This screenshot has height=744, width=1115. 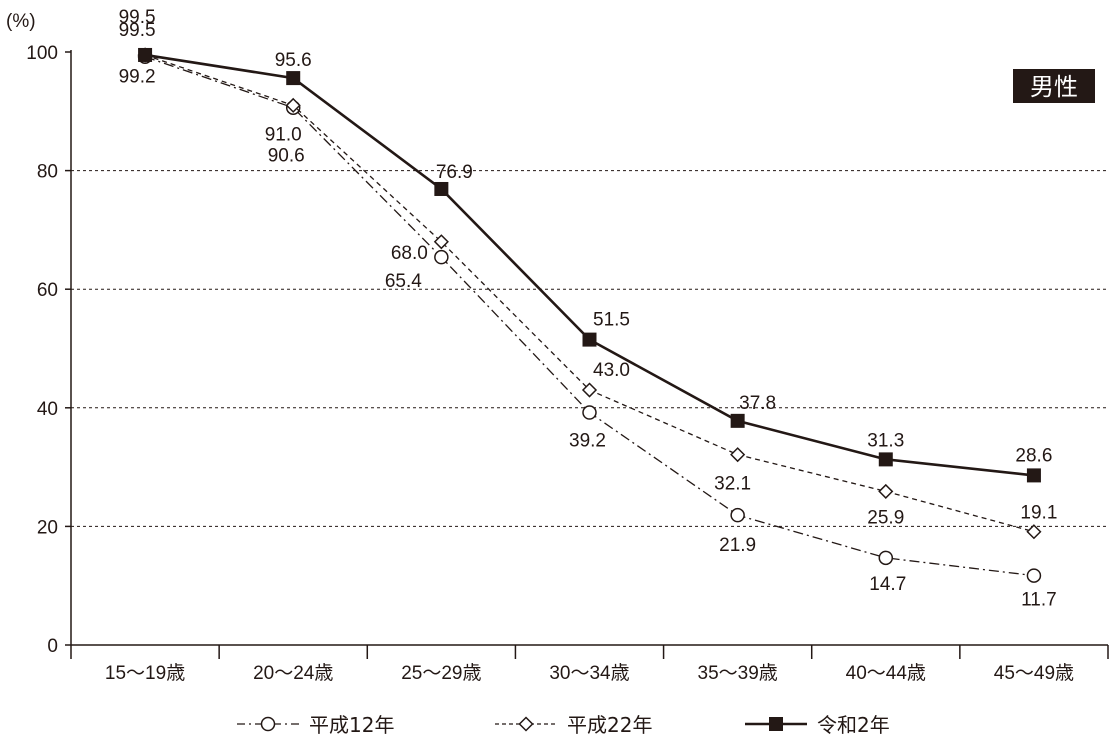 What do you see at coordinates (21, 21) in the screenshot?
I see `y-axis-unit-label: (%)` at bounding box center [21, 21].